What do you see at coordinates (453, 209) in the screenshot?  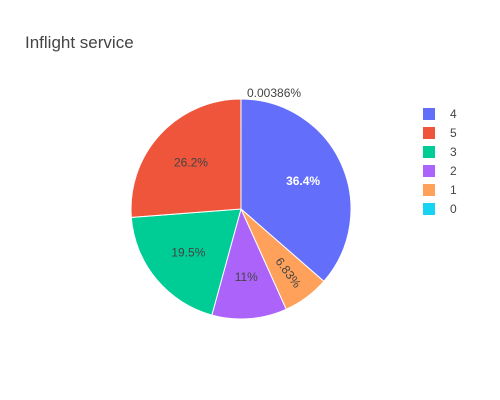 I see `legend-label-0: 0` at bounding box center [453, 209].